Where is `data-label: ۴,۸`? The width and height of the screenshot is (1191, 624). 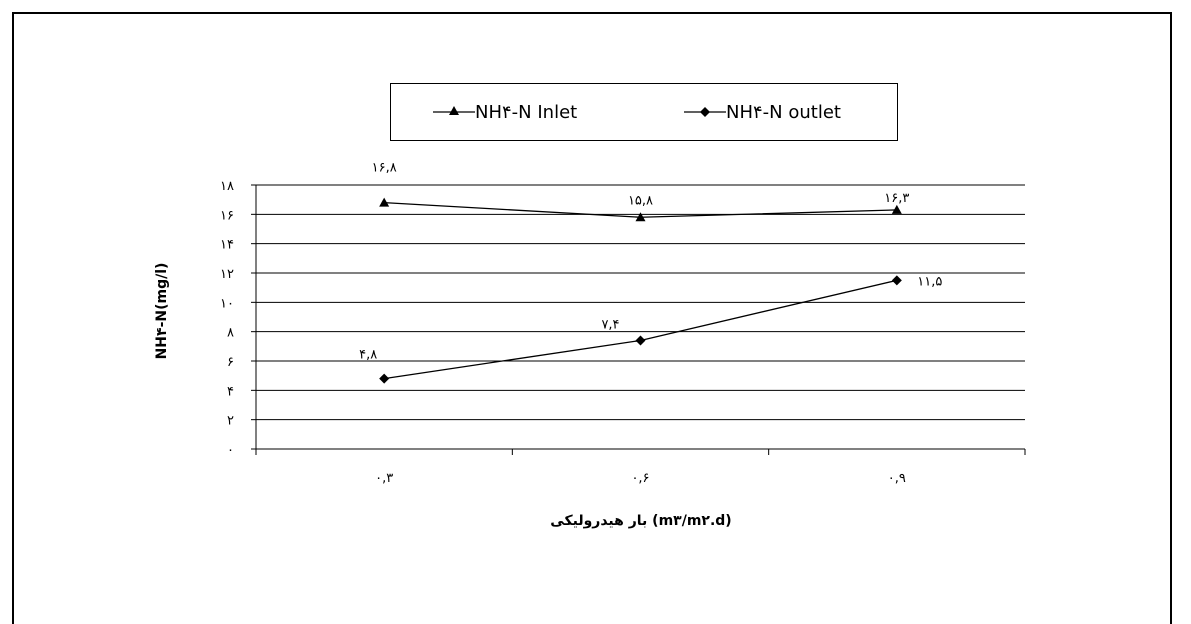
data-label: ۴,۸ is located at coordinates (368, 355).